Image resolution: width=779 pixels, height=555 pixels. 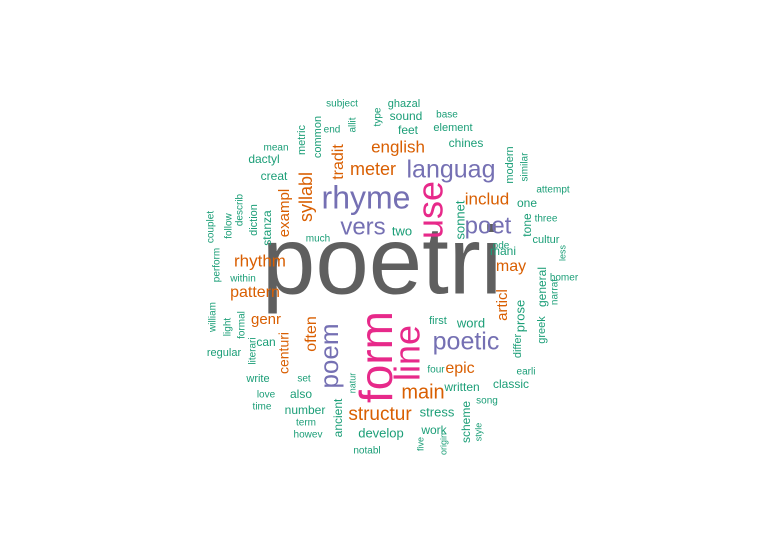 I want to click on word-earli: earli, so click(x=526, y=372).